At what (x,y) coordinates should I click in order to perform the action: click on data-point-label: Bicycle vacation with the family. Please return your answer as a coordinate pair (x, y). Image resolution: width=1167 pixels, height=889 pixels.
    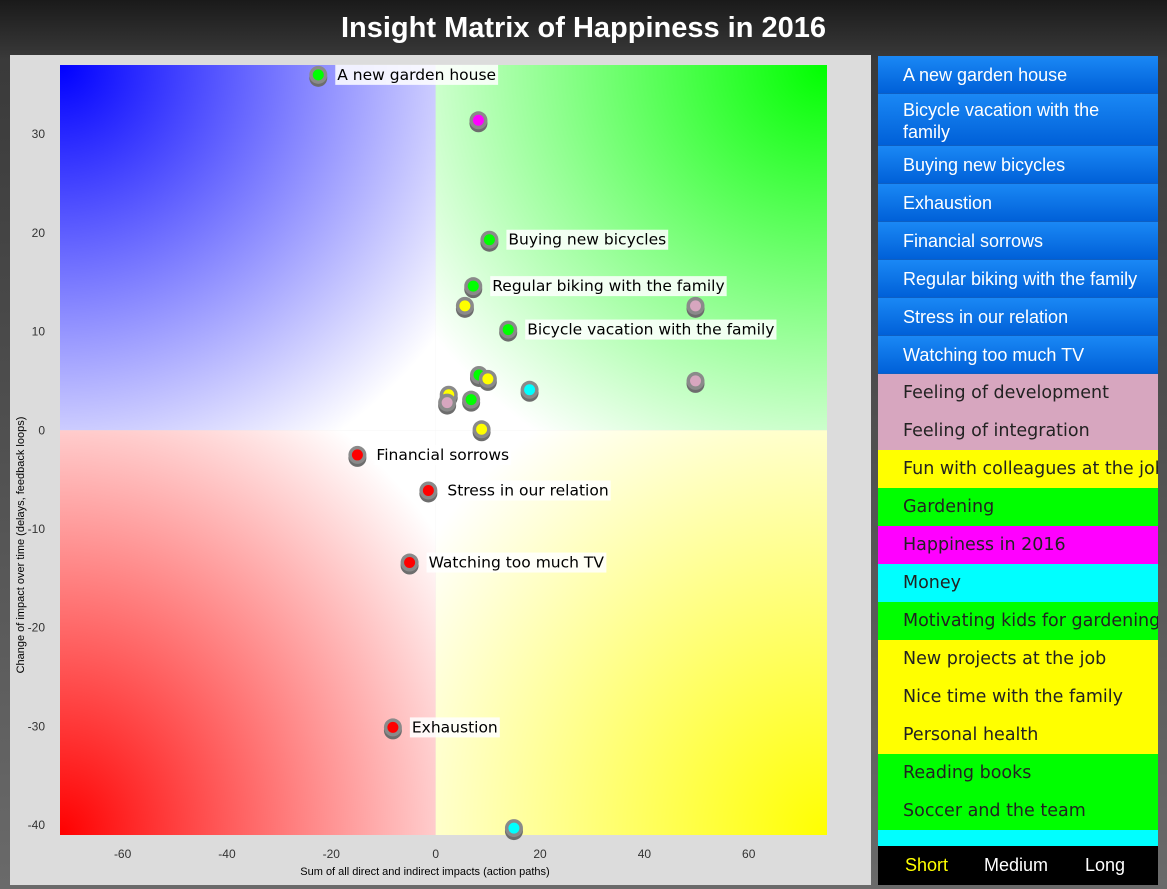
    Looking at the image, I should click on (650, 330).